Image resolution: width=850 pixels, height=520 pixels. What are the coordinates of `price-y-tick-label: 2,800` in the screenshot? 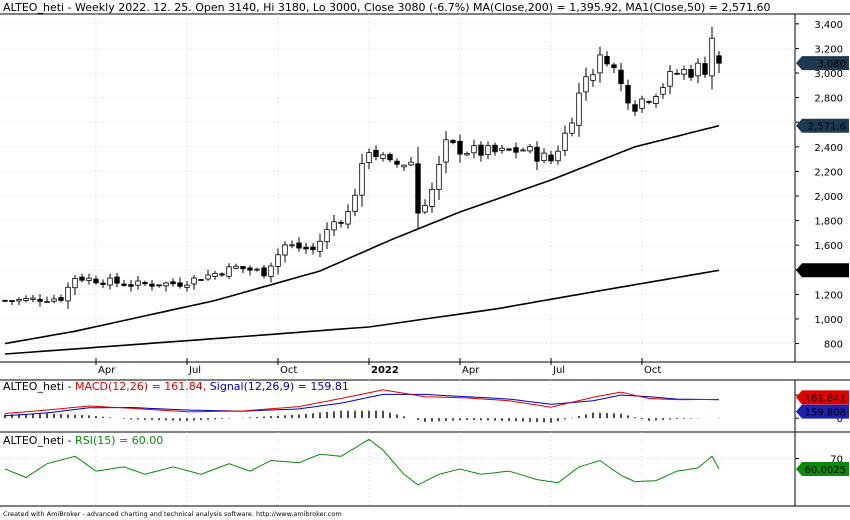 It's located at (828, 99).